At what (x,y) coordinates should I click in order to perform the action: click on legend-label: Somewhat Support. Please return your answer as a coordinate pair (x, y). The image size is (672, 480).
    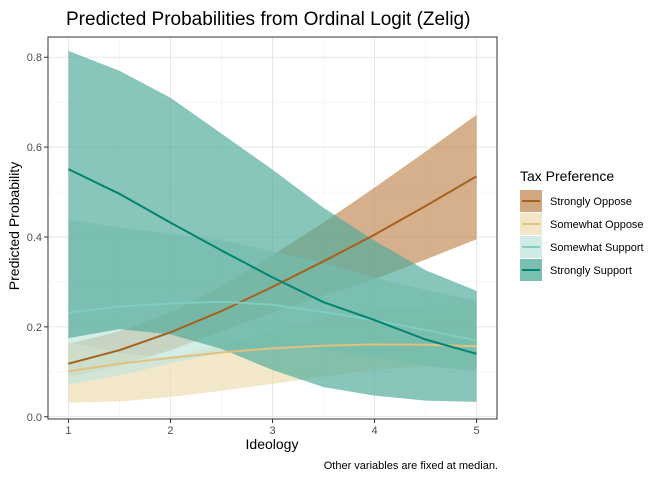
    Looking at the image, I should click on (597, 248).